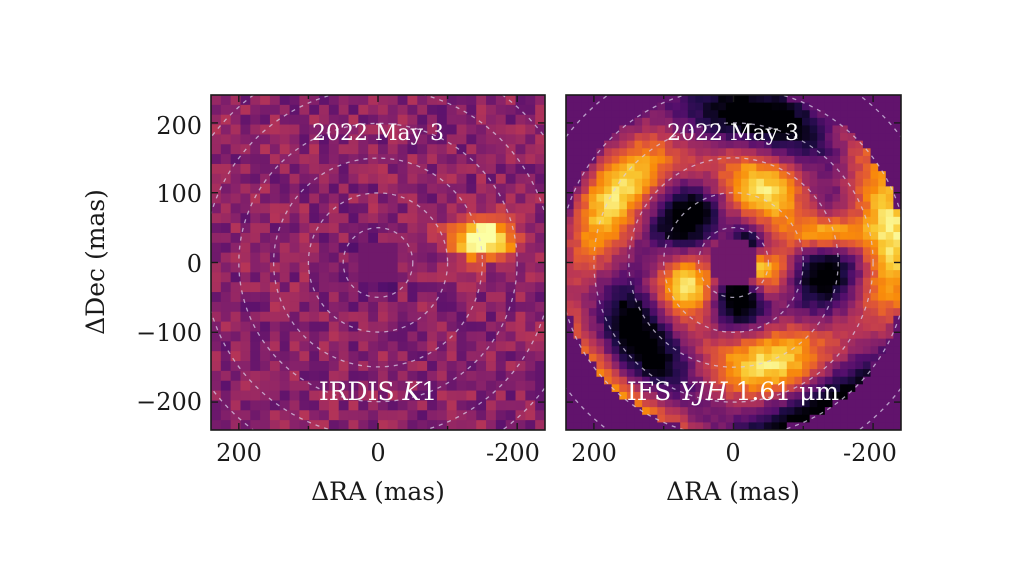 This screenshot has height=577, width=1024. I want to click on date-label-irdis: 2022 May 3, so click(378, 133).